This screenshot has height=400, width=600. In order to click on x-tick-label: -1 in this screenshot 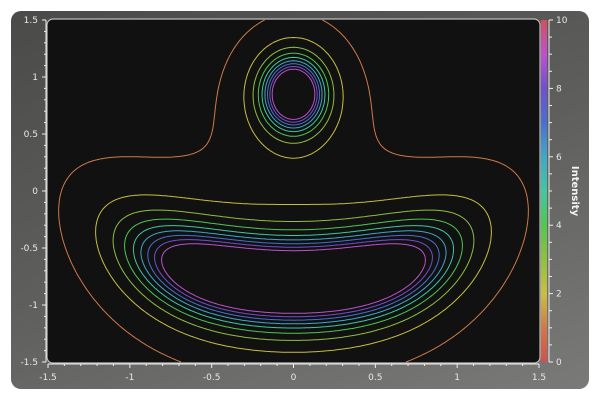, I will do `click(129, 378)`.